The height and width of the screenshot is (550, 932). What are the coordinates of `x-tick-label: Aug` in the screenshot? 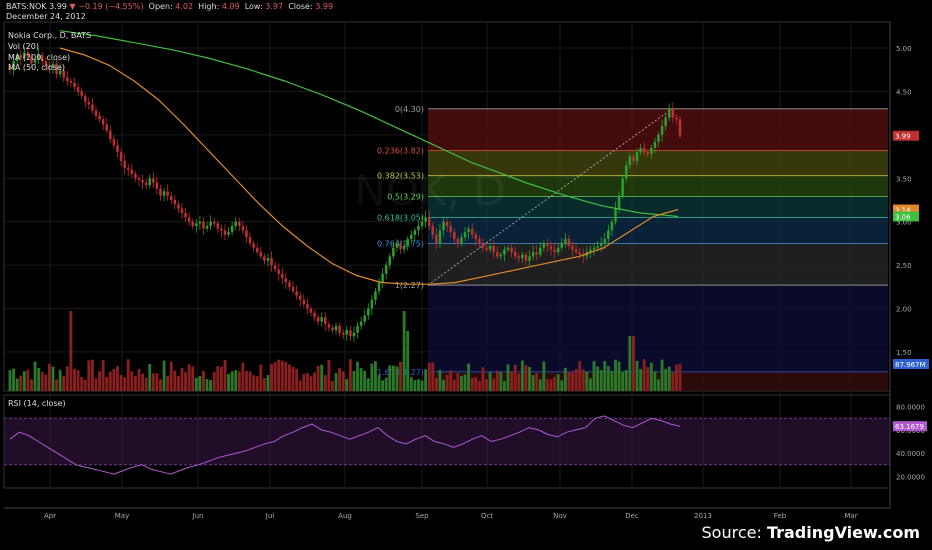 It's located at (345, 516).